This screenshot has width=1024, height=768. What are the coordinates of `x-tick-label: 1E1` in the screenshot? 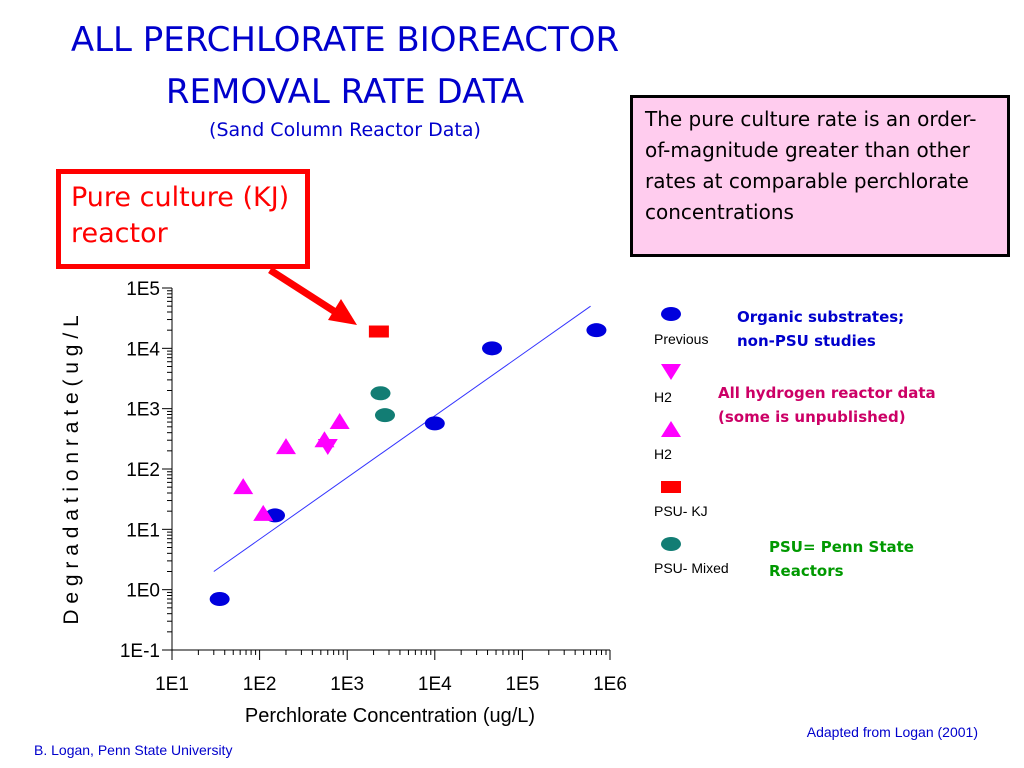 It's located at (172, 684).